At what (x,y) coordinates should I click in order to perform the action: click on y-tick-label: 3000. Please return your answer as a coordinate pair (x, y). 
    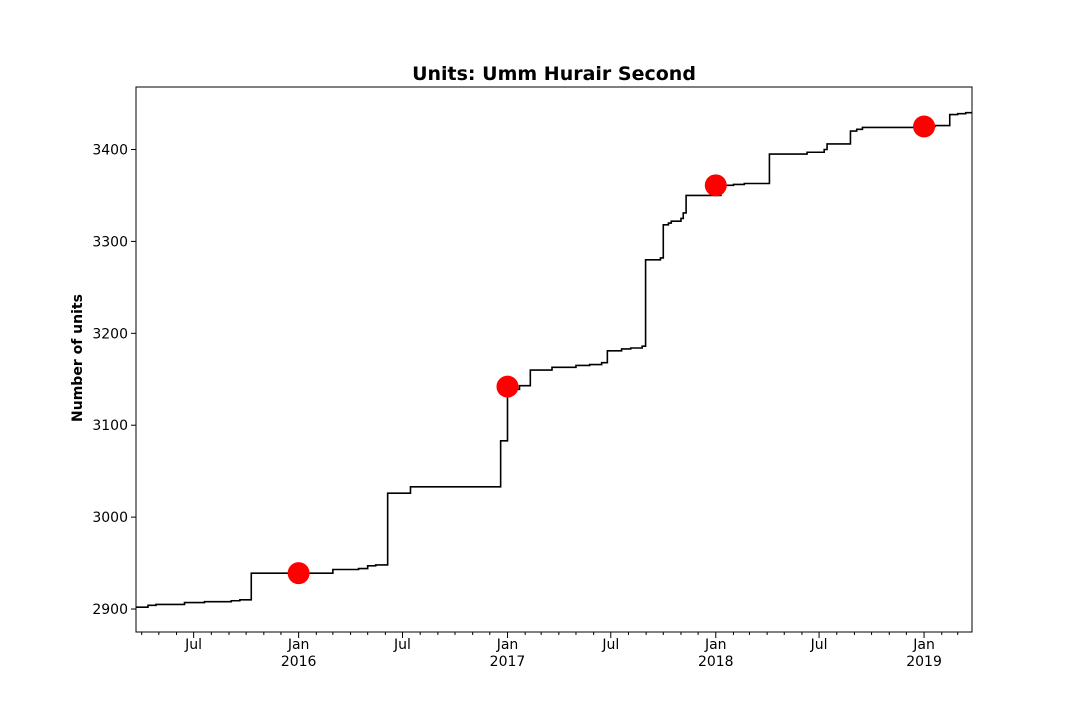
    Looking at the image, I should click on (110, 518).